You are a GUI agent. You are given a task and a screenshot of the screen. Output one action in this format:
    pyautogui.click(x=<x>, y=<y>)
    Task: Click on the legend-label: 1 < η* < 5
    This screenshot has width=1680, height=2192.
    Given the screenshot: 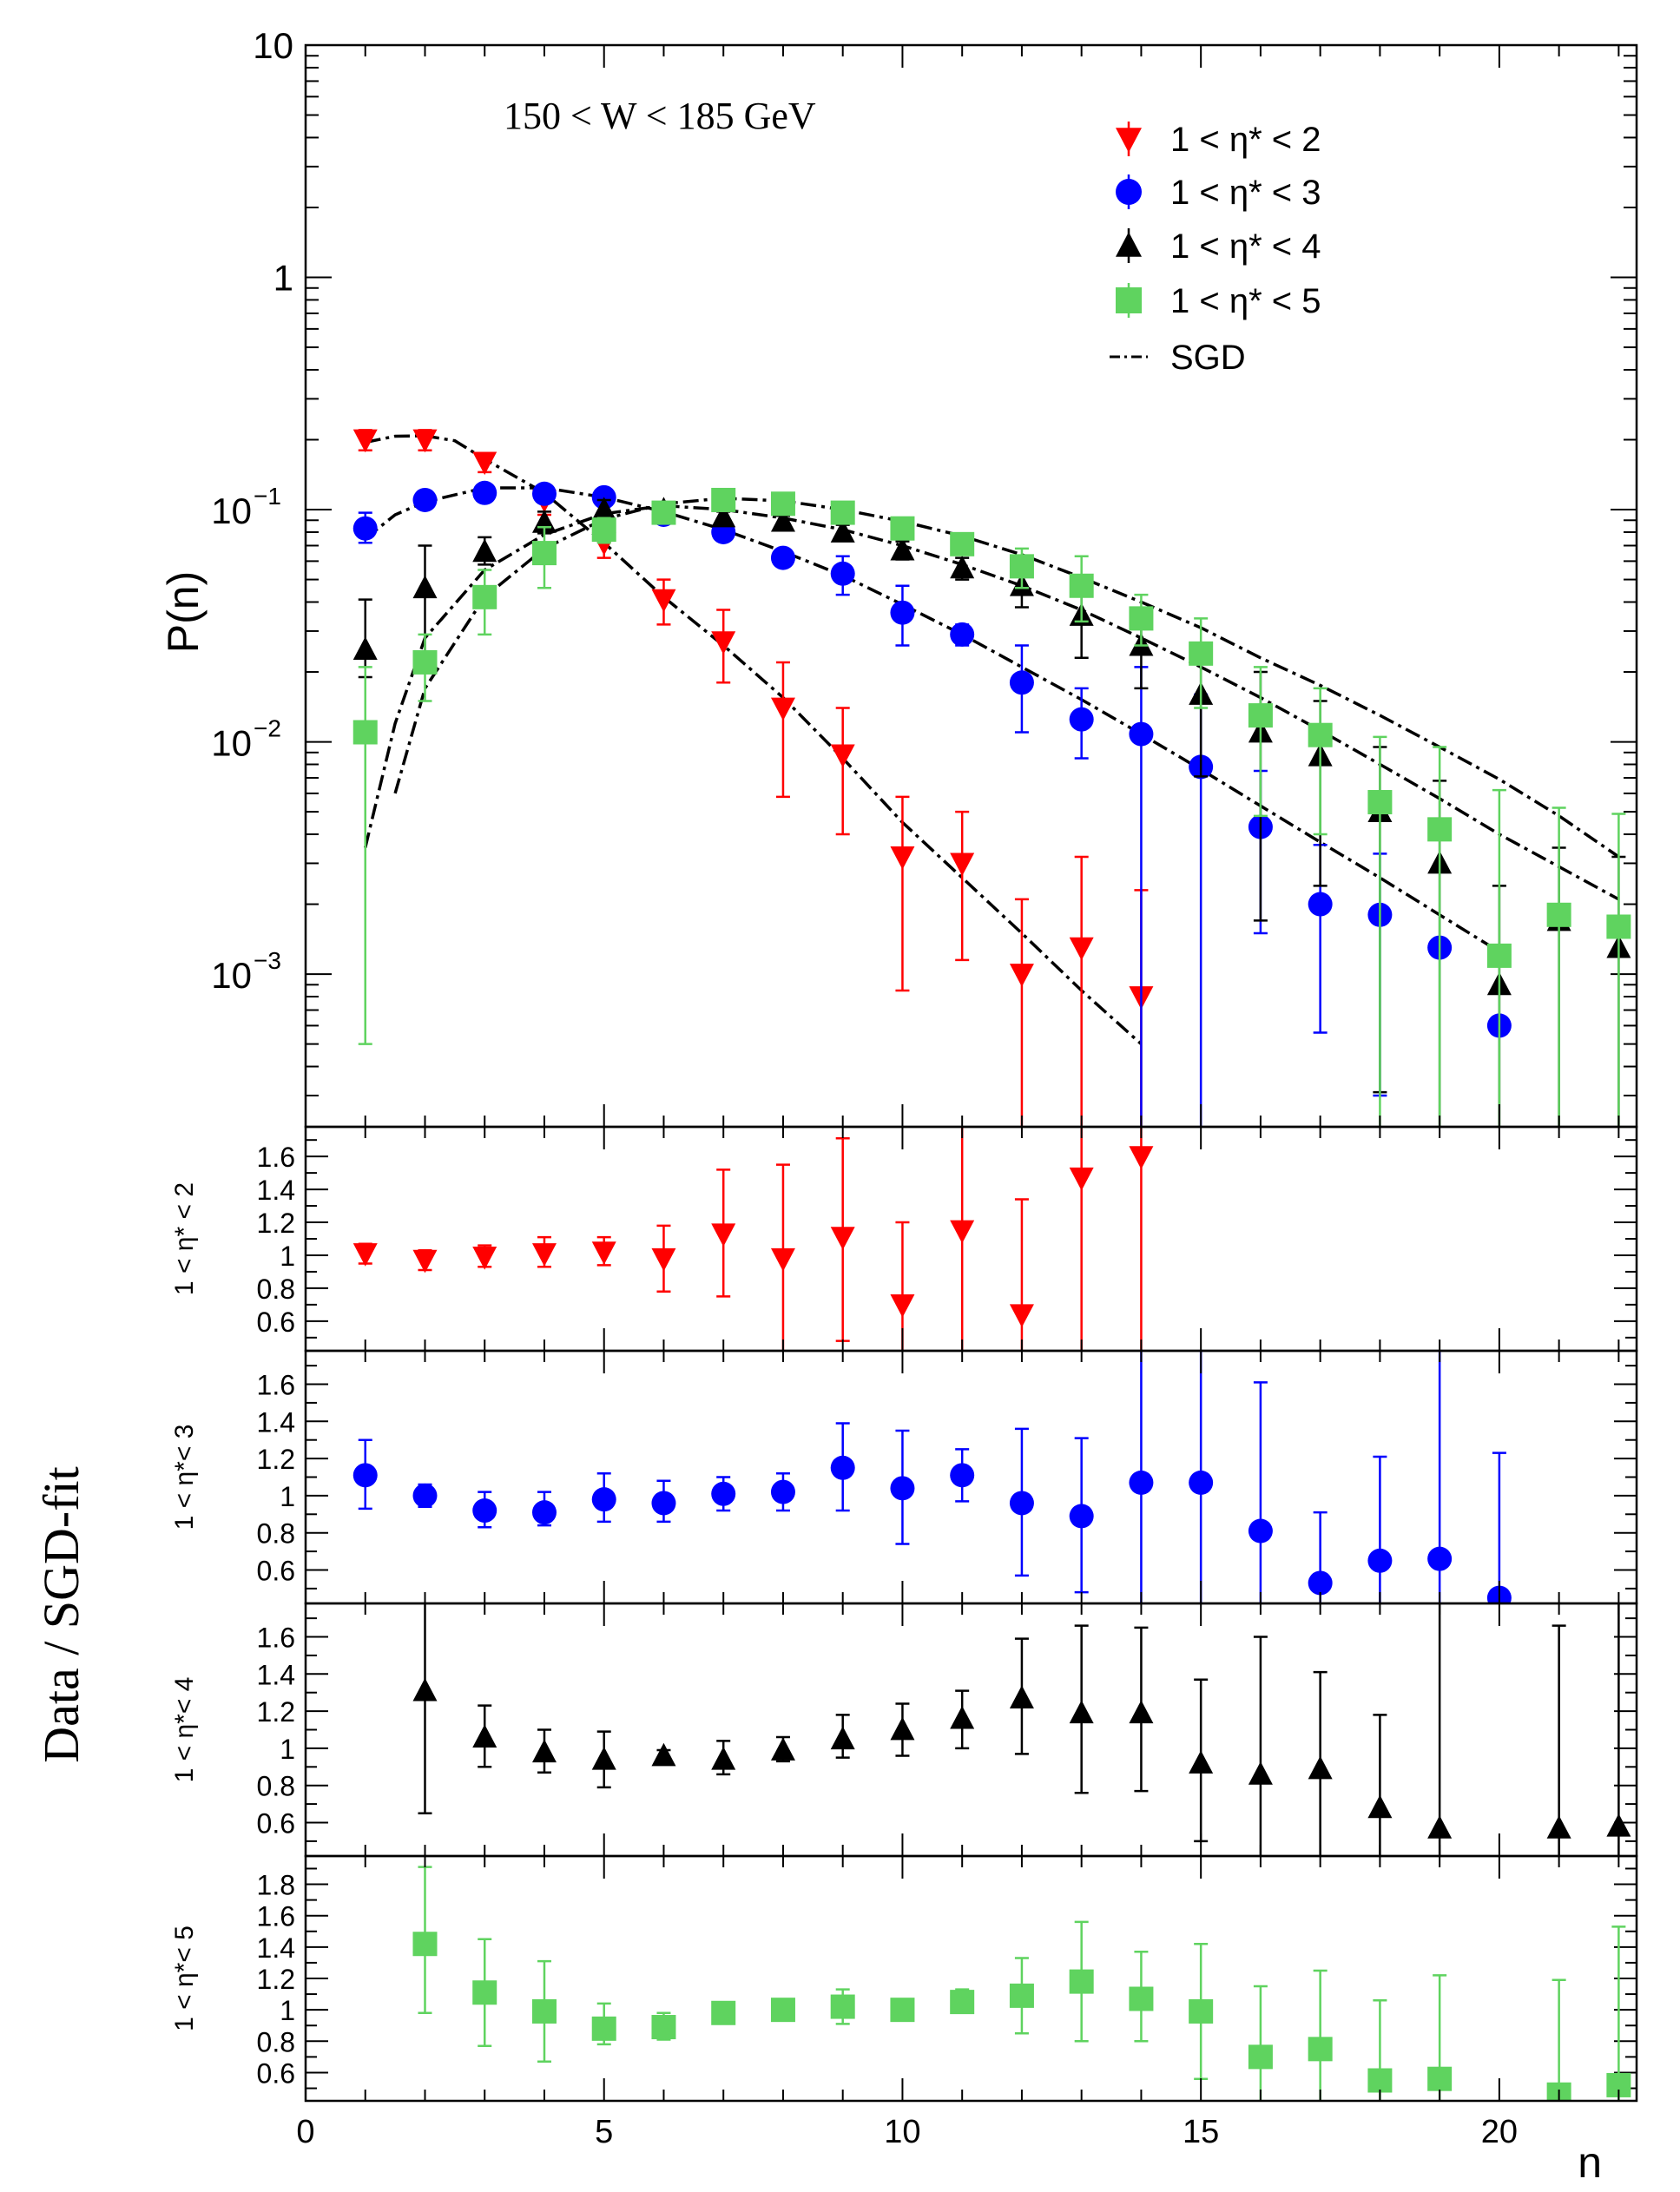 What is the action you would take?
    pyautogui.click(x=1245, y=301)
    